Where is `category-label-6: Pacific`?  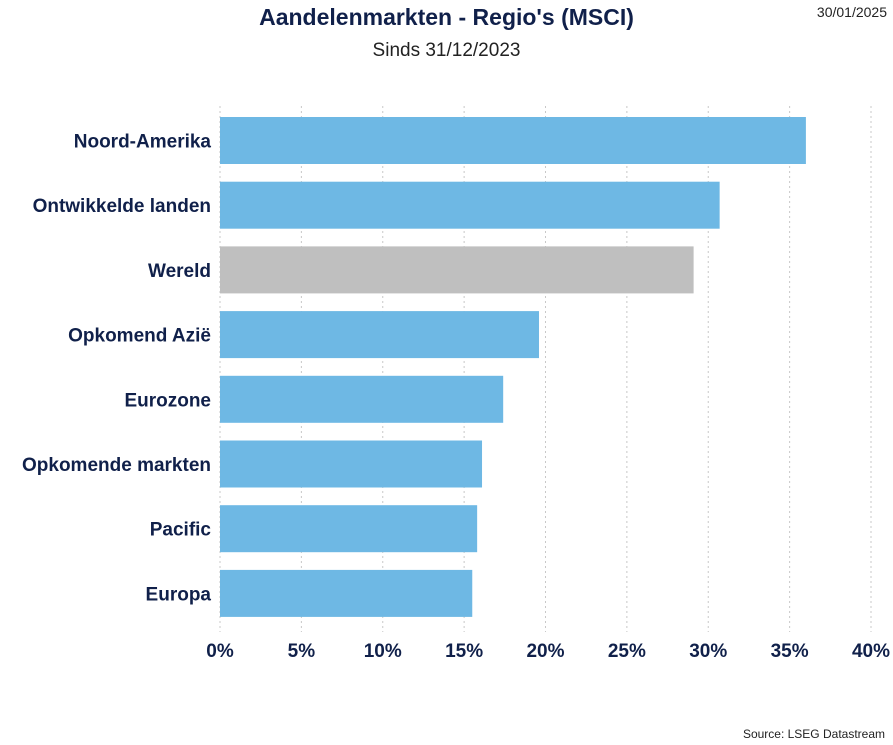 category-label-6: Pacific is located at coordinates (181, 530).